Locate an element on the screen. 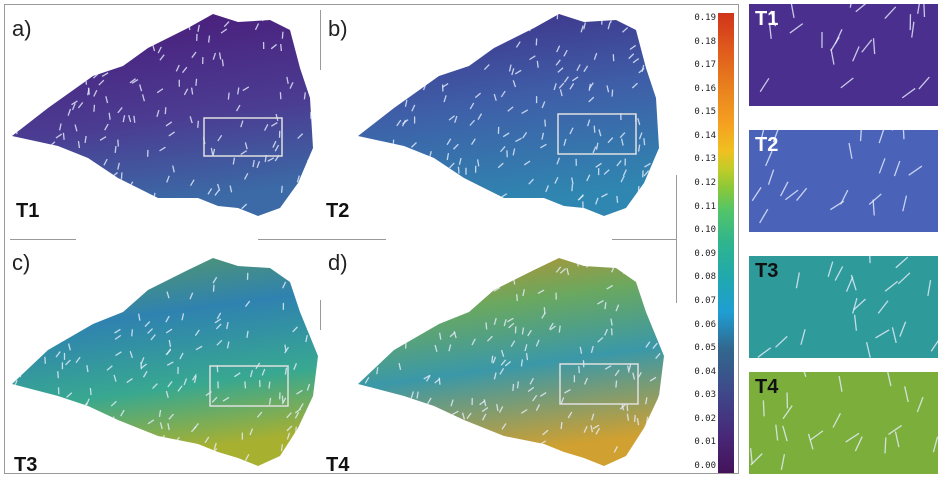 Image resolution: width=940 pixels, height=479 pixels. zoom-inset-T1: T1 is located at coordinates (843, 55).